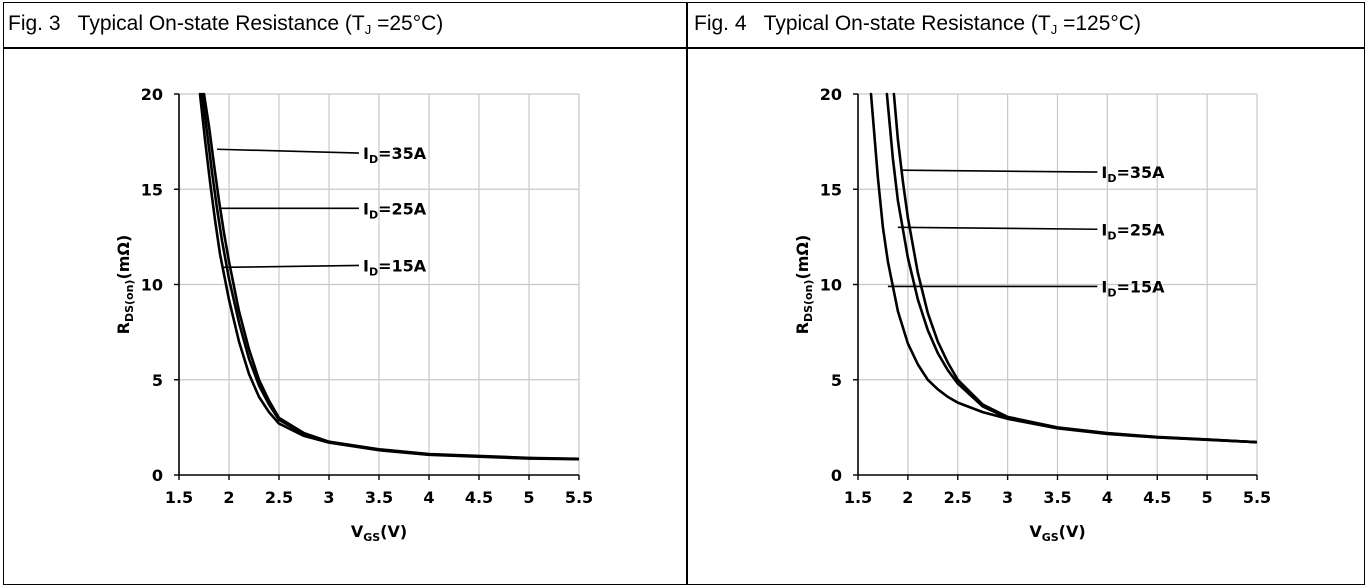 Image resolution: width=1367 pixels, height=587 pixels. I want to click on fig-number: Fig. 4, so click(720, 23).